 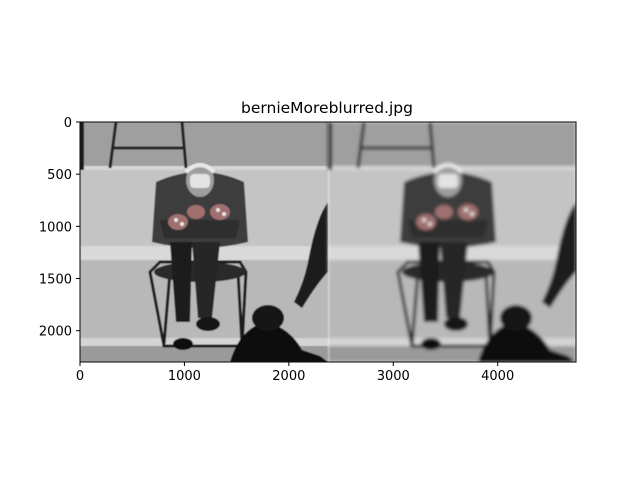 What do you see at coordinates (55, 227) in the screenshot?
I see `y-tick-label: 1000` at bounding box center [55, 227].